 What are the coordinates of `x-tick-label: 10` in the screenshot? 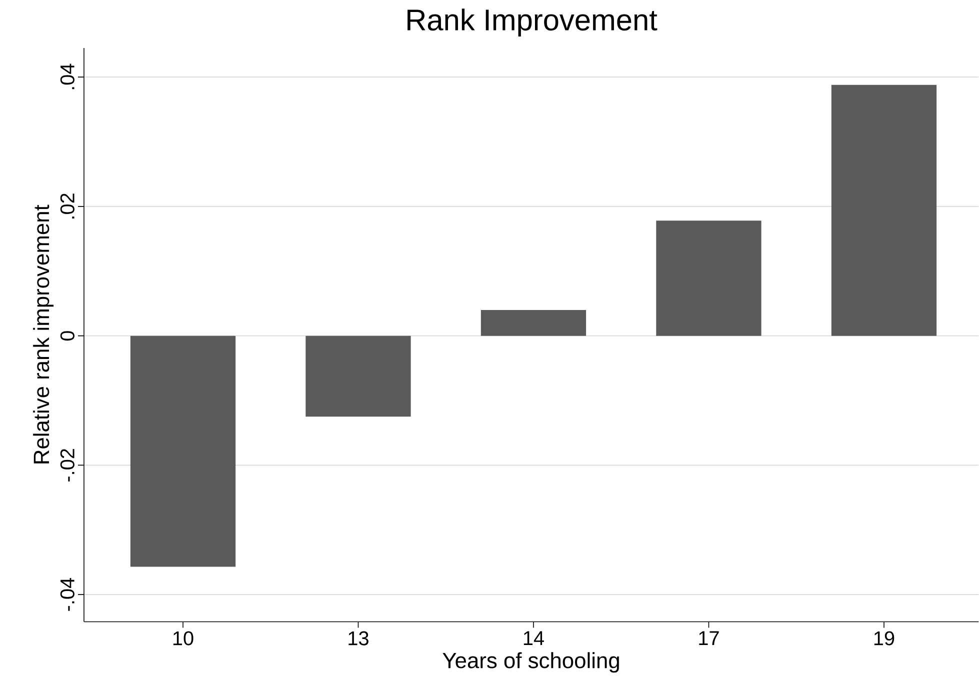 It's located at (183, 638).